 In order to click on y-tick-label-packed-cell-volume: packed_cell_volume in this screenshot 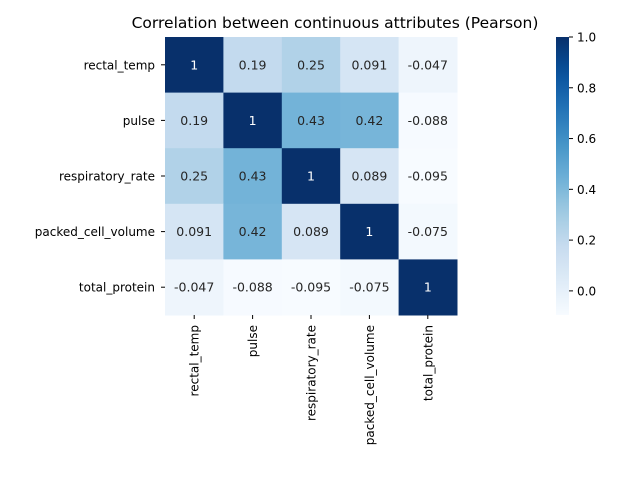, I will do `click(95, 232)`.